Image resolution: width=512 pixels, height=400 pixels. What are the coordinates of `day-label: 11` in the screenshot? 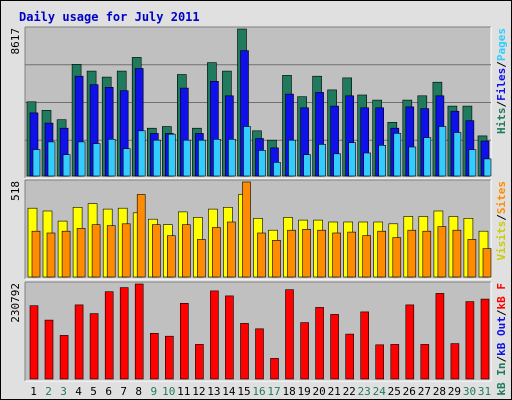 It's located at (183, 391).